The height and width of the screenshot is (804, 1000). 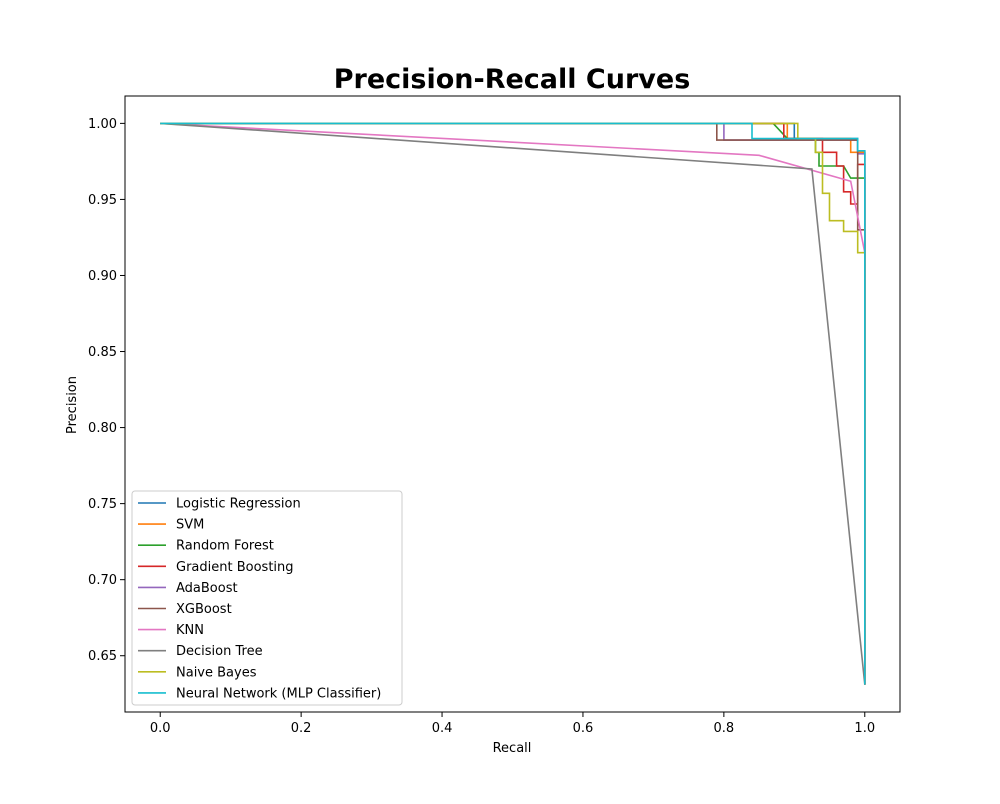 What do you see at coordinates (512, 79) in the screenshot?
I see `chart-title: Precision-Recall Curves` at bounding box center [512, 79].